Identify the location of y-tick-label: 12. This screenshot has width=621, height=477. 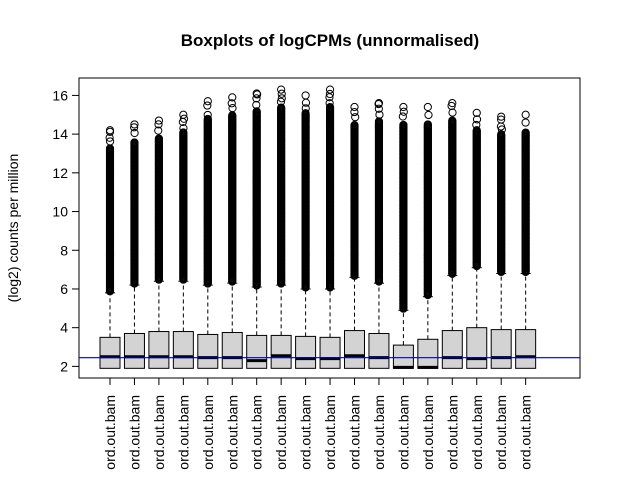
(60, 173).